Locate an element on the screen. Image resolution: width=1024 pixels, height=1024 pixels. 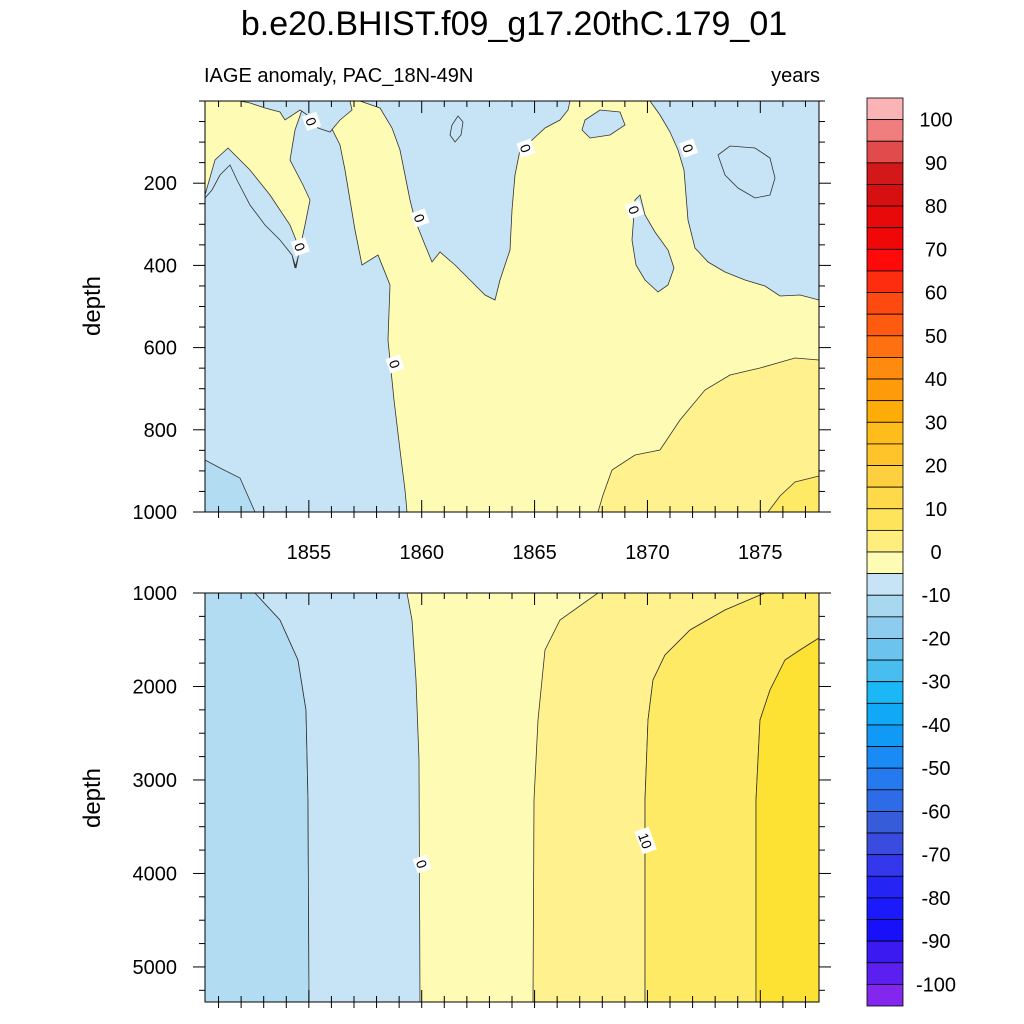
upper-region-neg-topcenter is located at coordinates (465, 200).